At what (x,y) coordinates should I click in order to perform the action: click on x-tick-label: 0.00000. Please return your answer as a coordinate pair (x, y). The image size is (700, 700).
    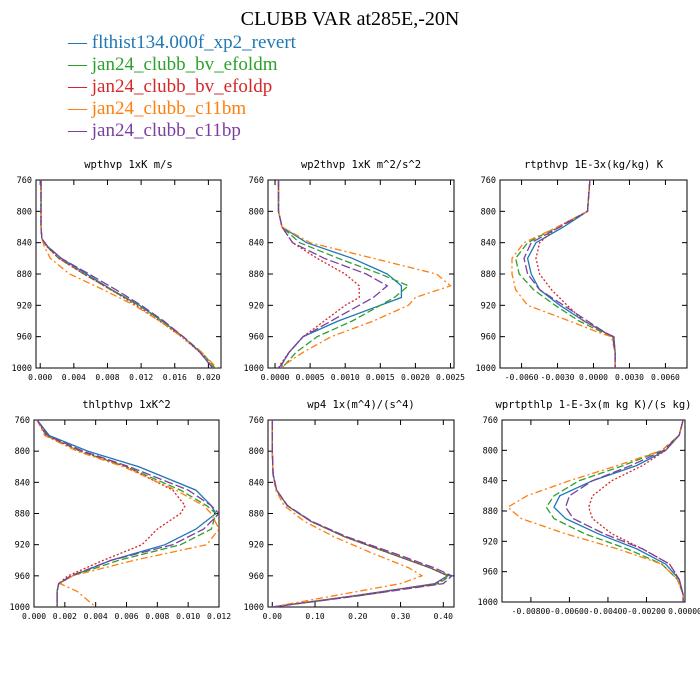
    Looking at the image, I should click on (684, 611).